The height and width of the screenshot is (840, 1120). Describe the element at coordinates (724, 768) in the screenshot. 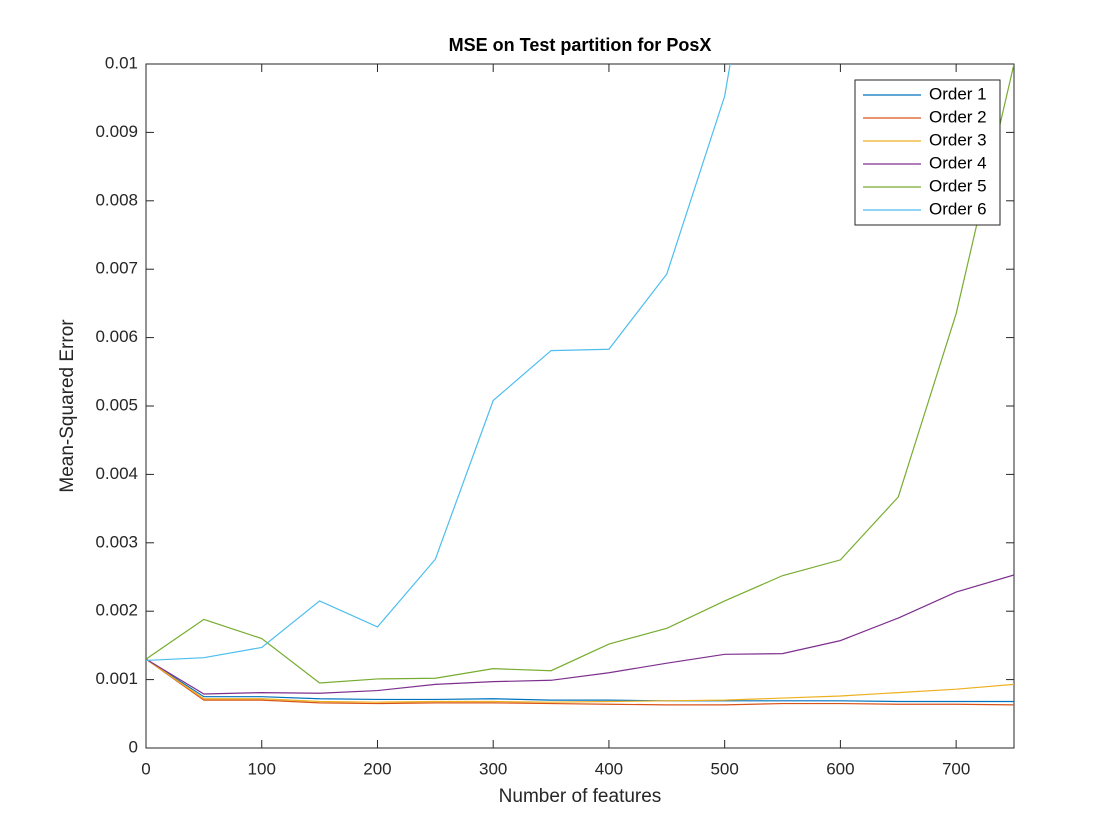

I see `x-tick-label: 500` at that location.